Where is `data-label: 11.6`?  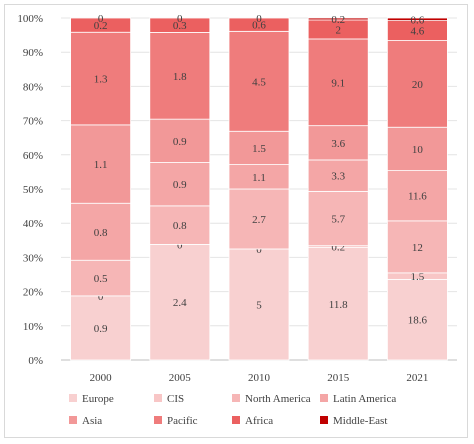
data-label: 11.6 is located at coordinates (417, 197).